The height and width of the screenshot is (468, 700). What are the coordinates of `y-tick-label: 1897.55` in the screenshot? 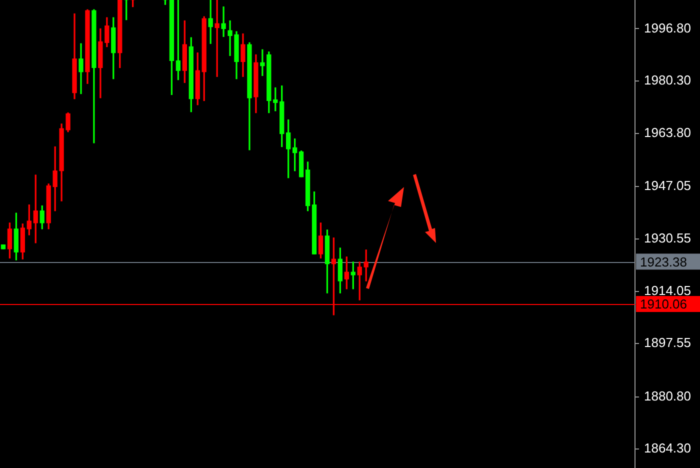 It's located at (667, 342).